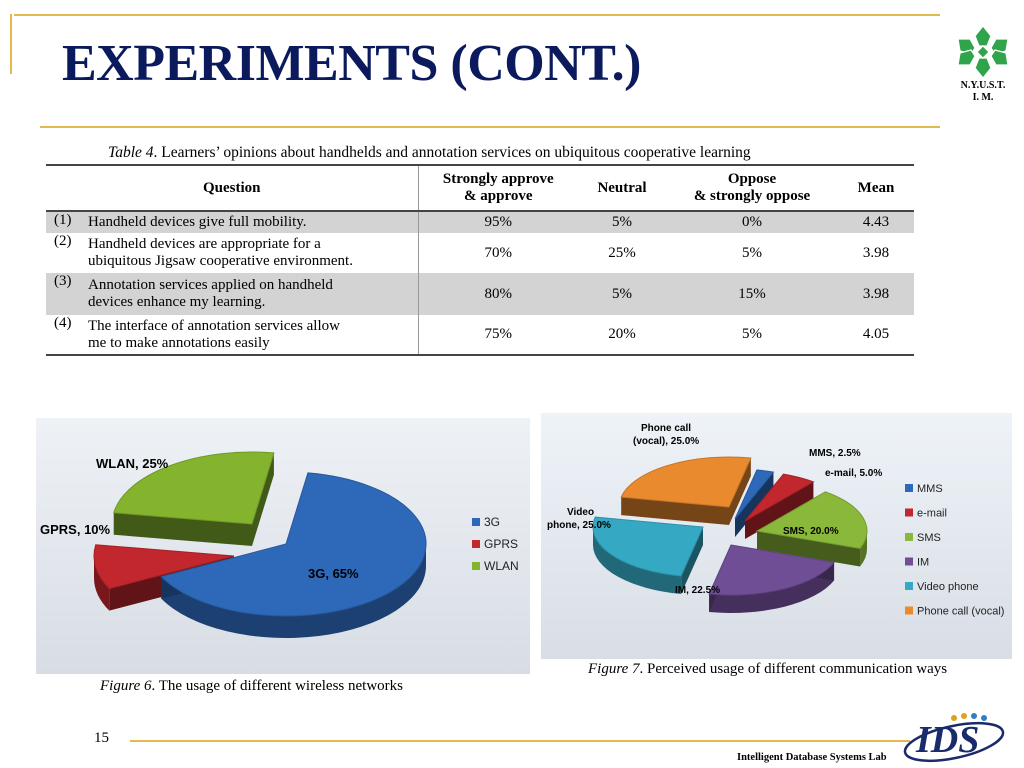 The width and height of the screenshot is (1024, 768). What do you see at coordinates (498, 253) in the screenshot?
I see `row-approve: 70%` at bounding box center [498, 253].